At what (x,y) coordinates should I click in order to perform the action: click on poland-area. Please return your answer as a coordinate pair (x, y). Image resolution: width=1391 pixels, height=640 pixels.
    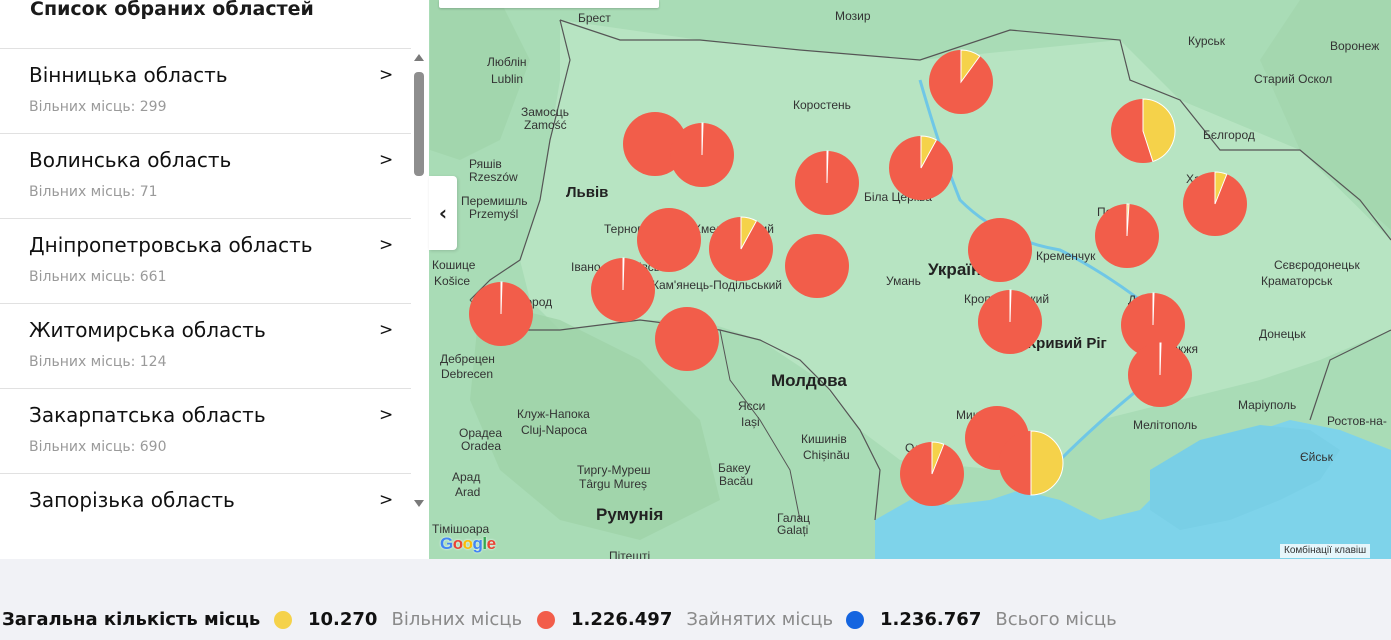
    Looking at the image, I should click on (480, 80).